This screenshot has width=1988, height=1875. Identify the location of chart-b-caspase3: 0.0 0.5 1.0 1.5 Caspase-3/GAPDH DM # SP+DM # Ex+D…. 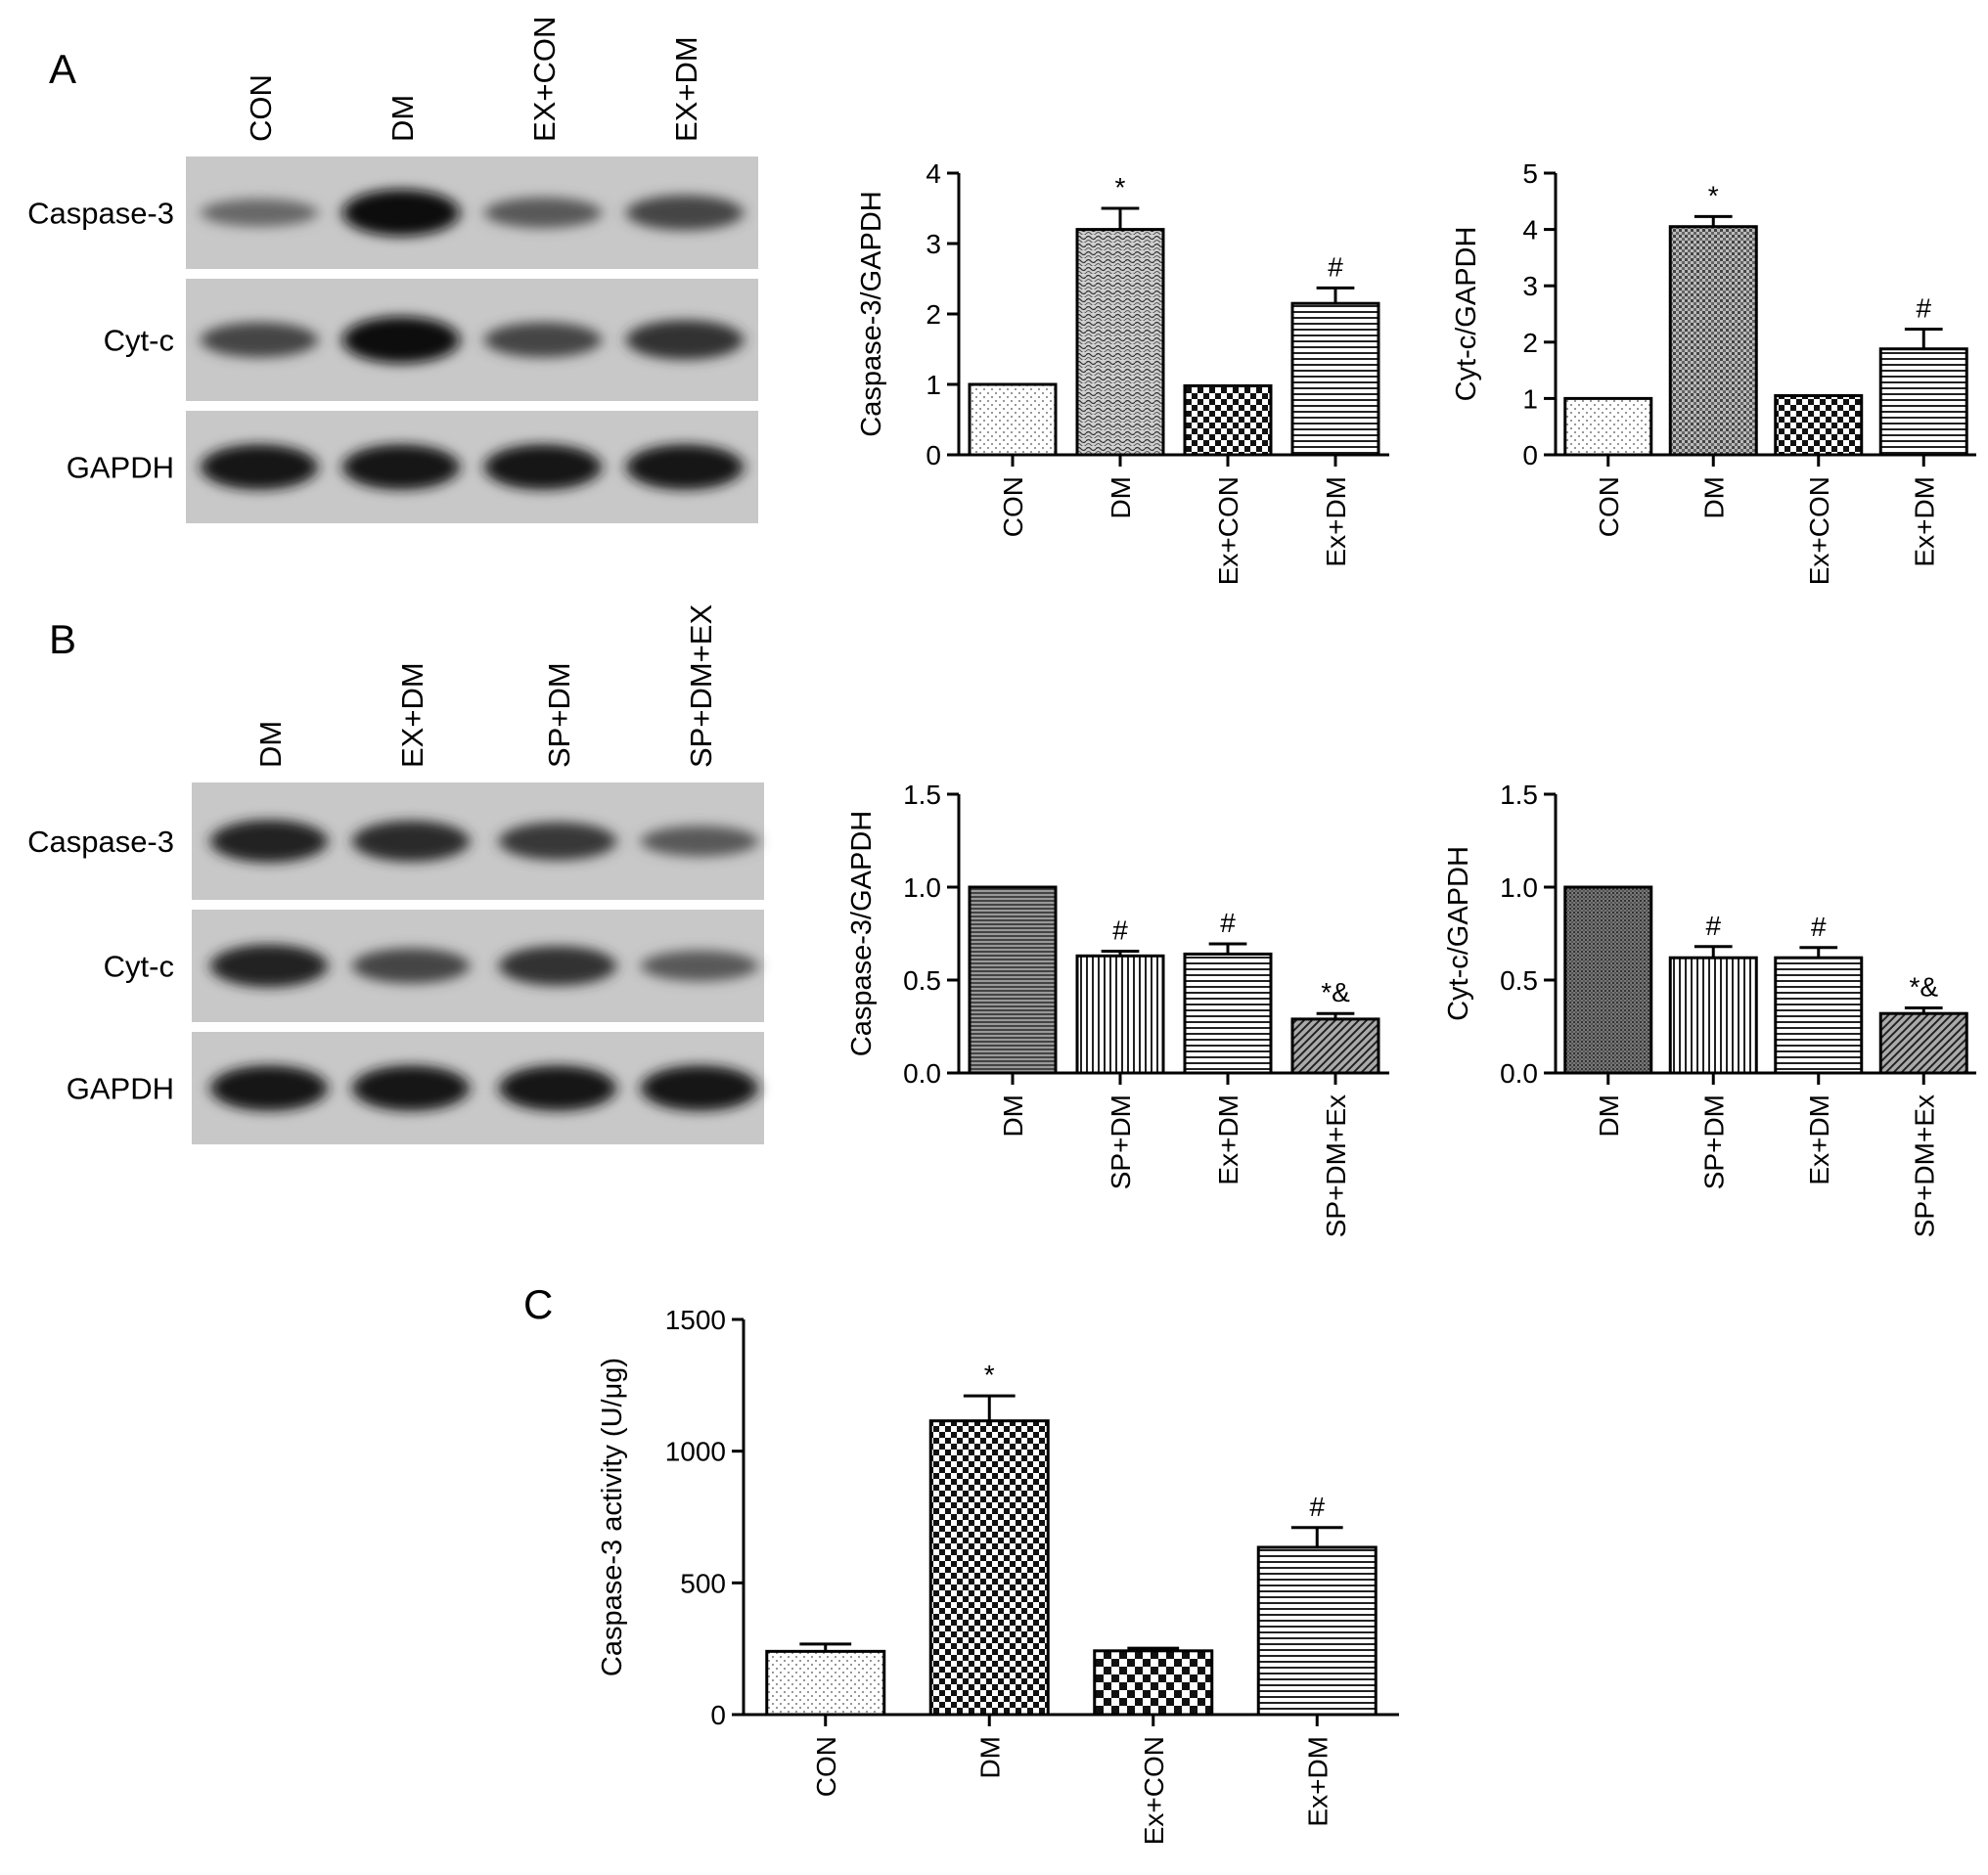
(1117, 1009).